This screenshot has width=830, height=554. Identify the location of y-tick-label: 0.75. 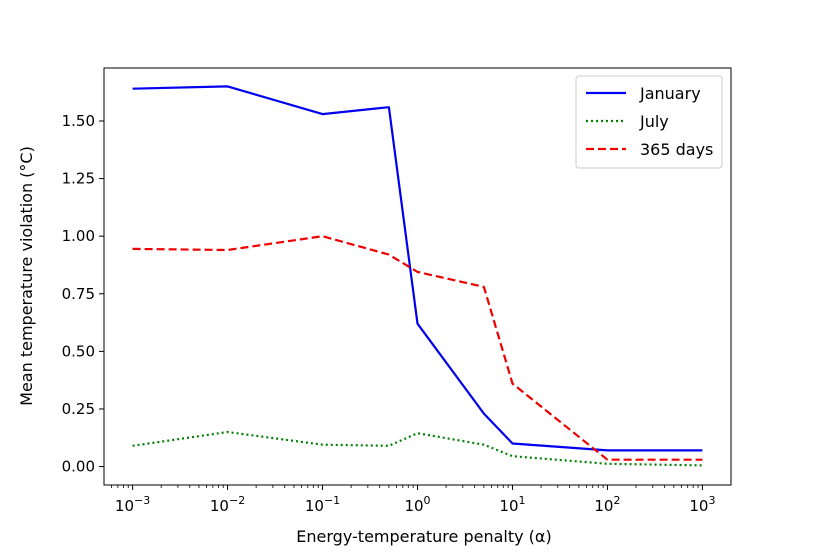
(78, 294).